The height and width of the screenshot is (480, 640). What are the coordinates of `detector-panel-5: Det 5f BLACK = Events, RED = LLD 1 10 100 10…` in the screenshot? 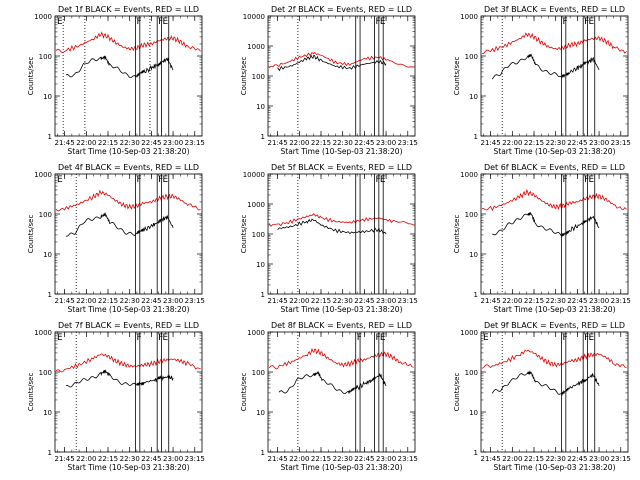 It's located at (329, 238).